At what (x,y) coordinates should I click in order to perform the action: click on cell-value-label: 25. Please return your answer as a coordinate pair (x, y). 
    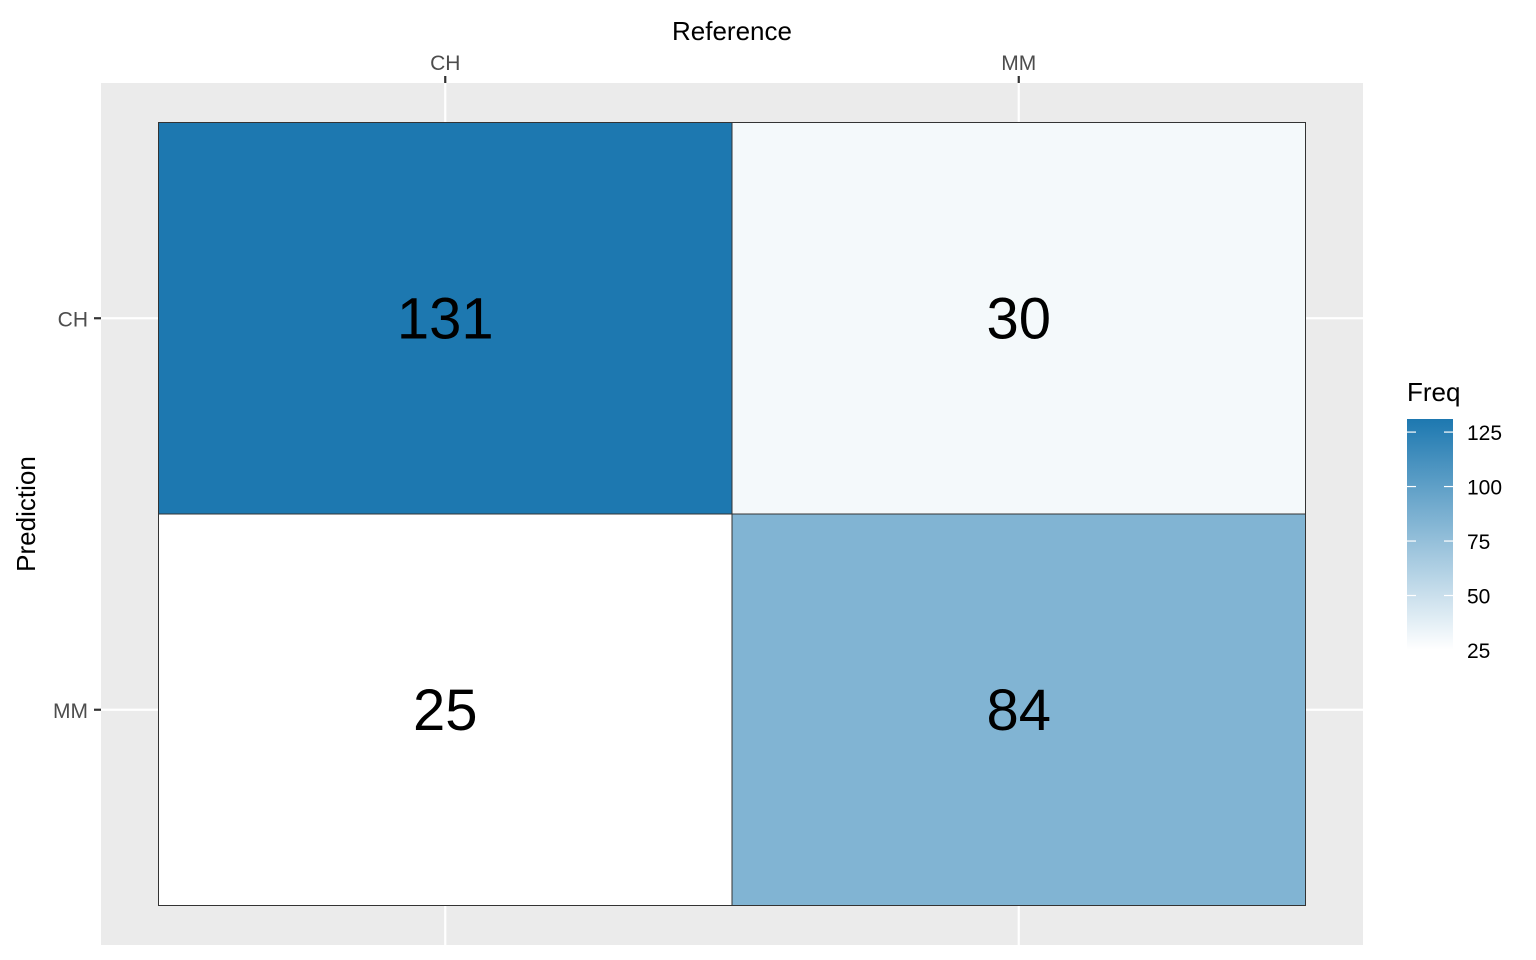
    Looking at the image, I should click on (445, 710).